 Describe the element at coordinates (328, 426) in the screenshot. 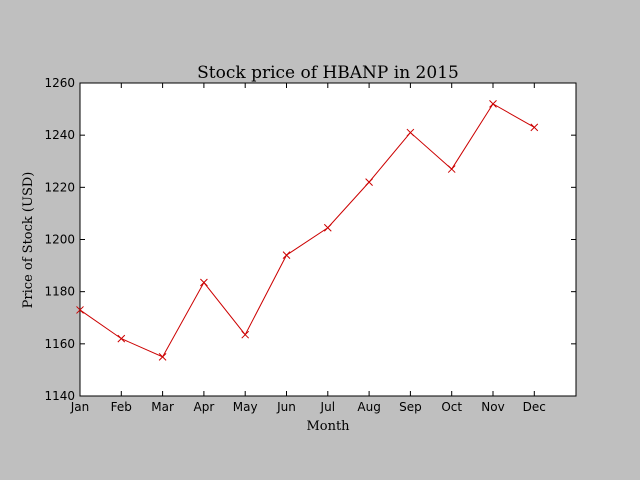

I see `x-axis-label: Month` at that location.